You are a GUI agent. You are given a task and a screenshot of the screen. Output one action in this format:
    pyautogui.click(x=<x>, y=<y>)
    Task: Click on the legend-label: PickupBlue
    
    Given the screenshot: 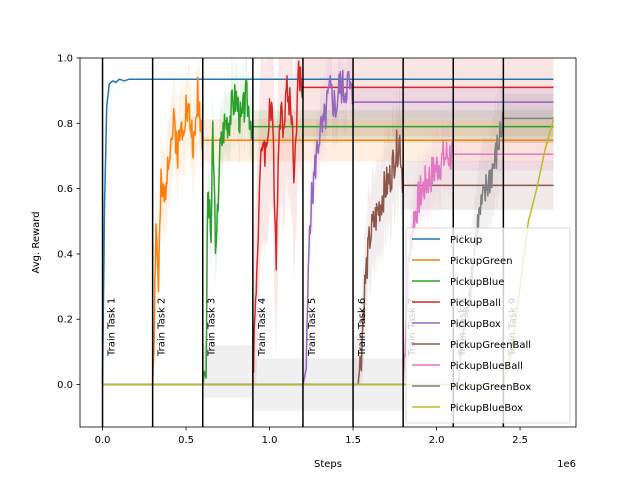 What is the action you would take?
    pyautogui.click(x=477, y=282)
    